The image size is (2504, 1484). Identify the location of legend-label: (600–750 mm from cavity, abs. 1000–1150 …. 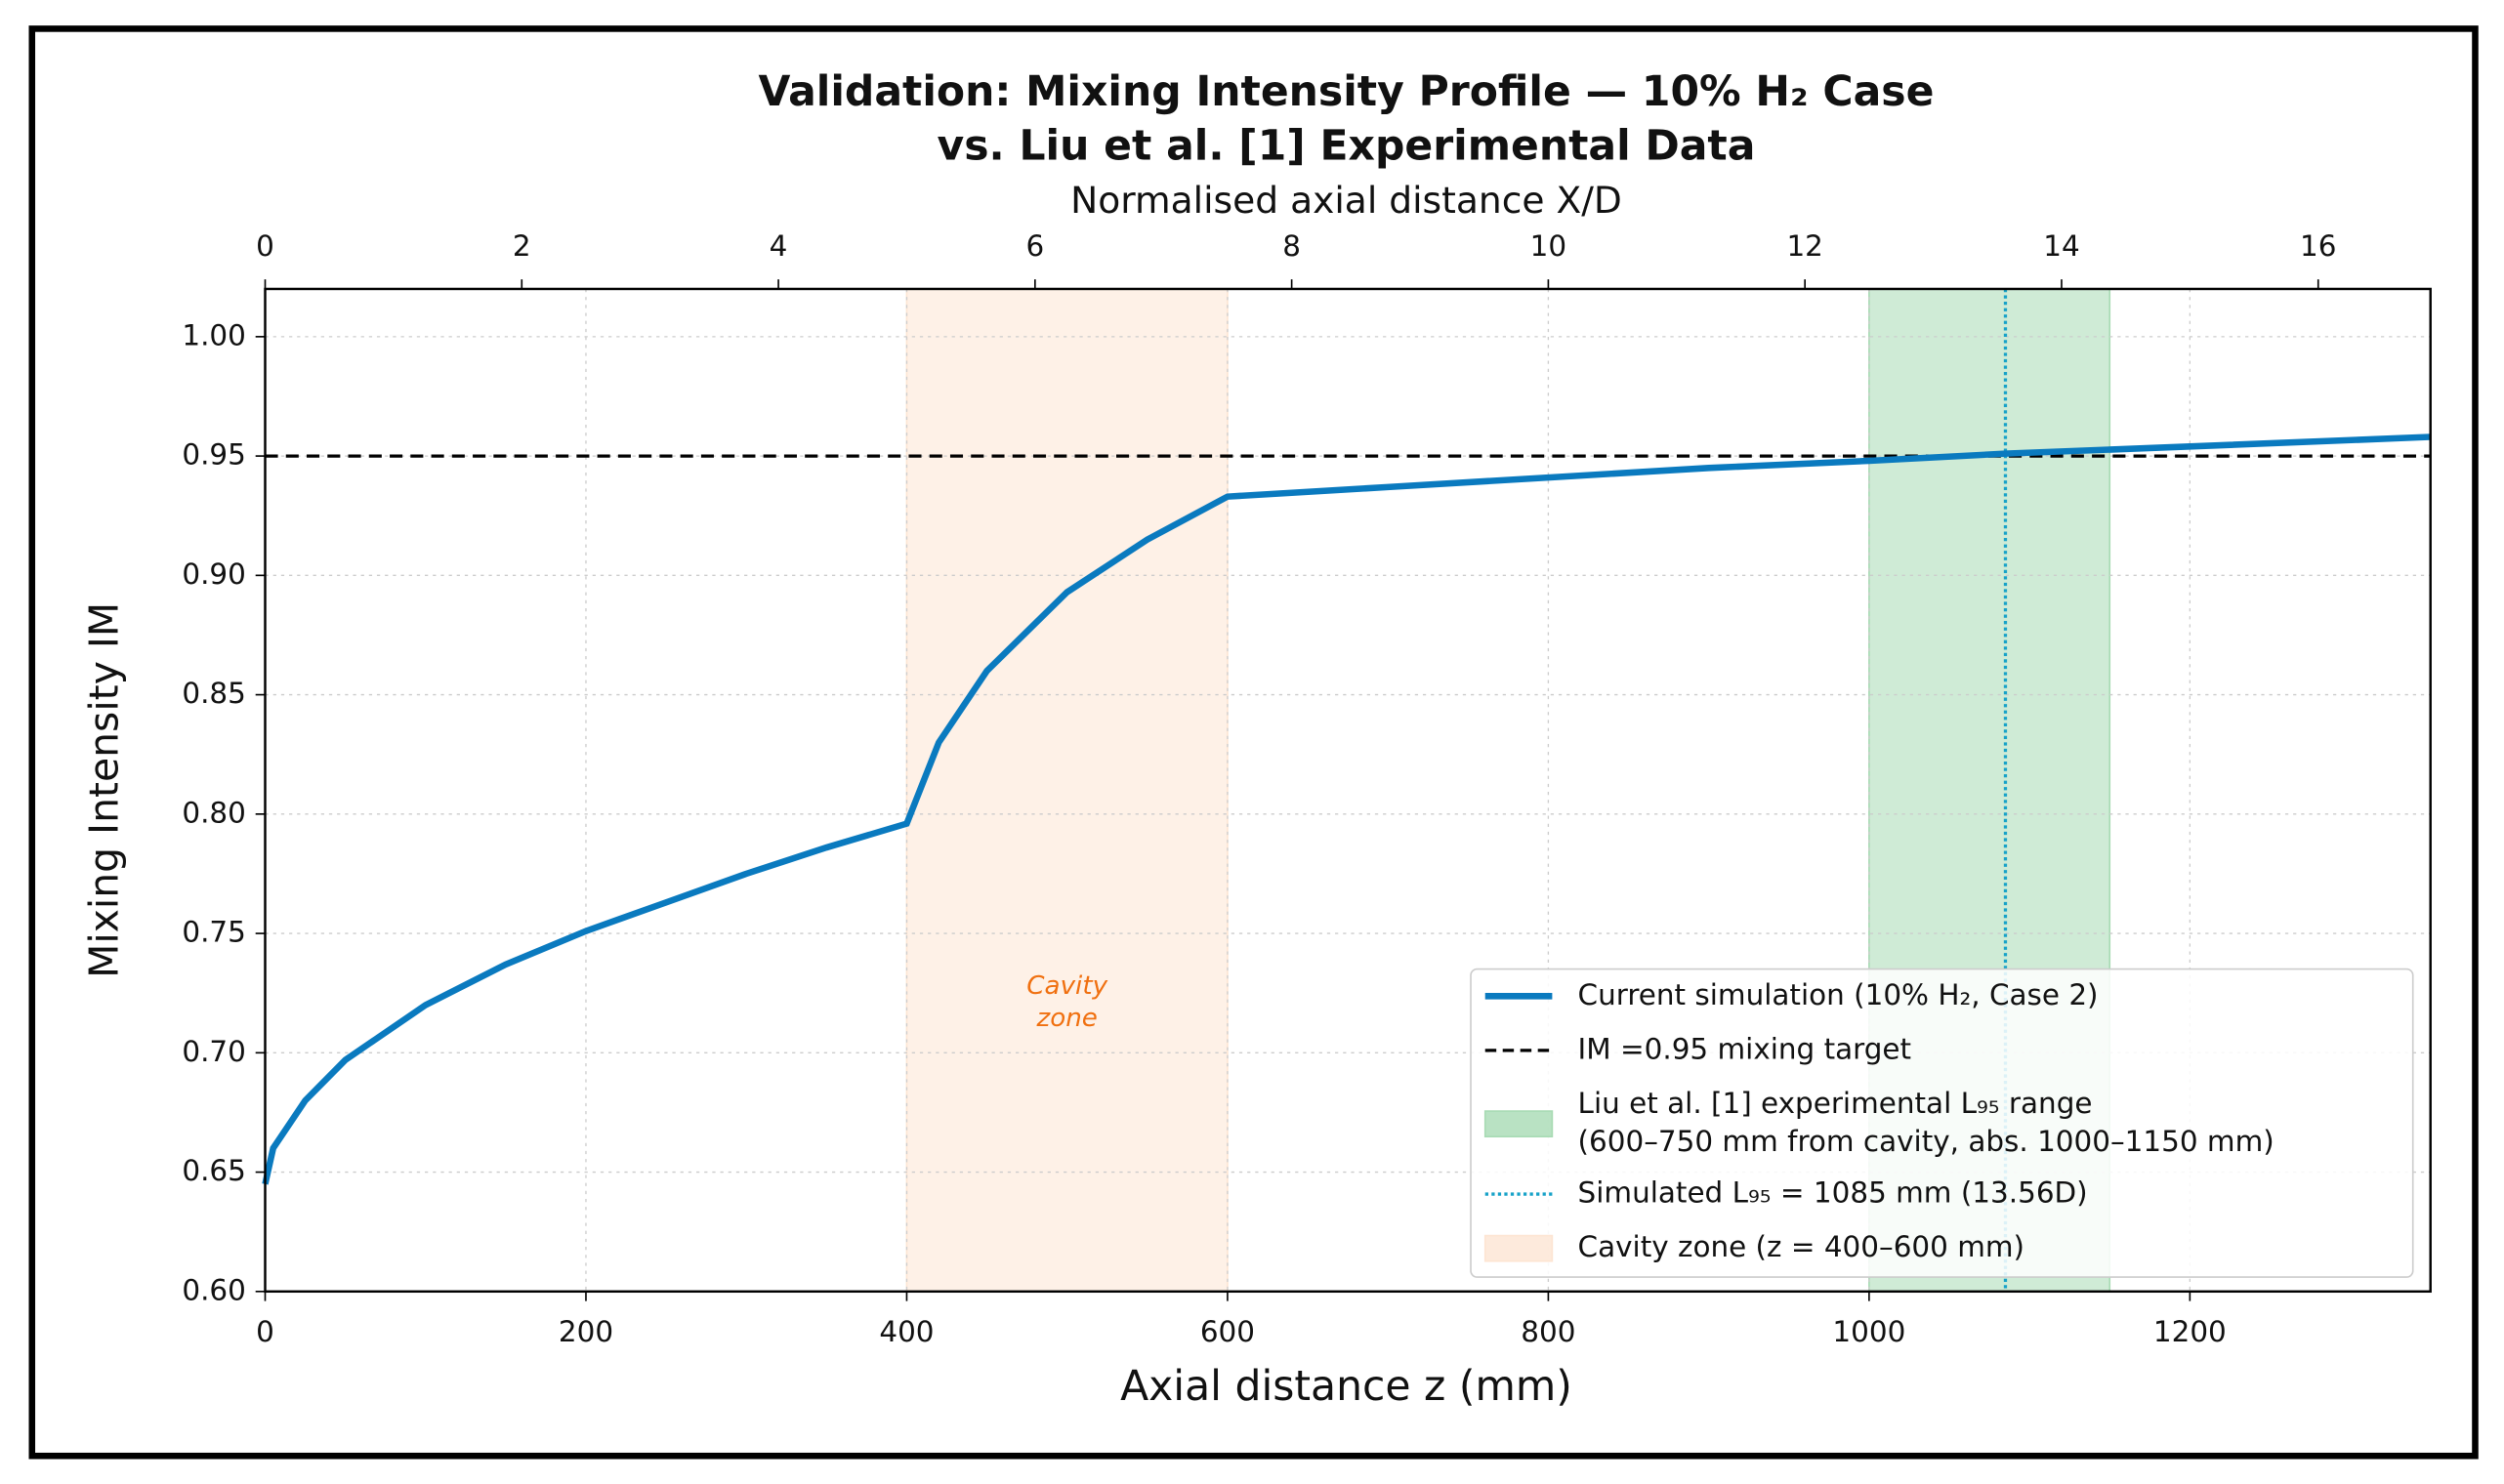
(1926, 1141).